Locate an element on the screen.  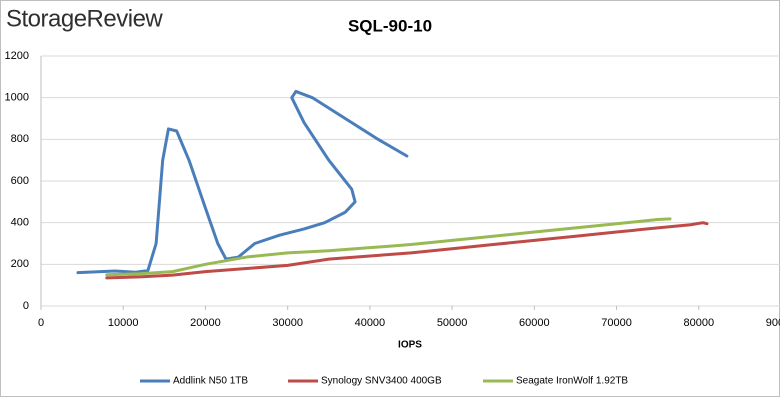
x-tick-label: 50000 is located at coordinates (452, 323).